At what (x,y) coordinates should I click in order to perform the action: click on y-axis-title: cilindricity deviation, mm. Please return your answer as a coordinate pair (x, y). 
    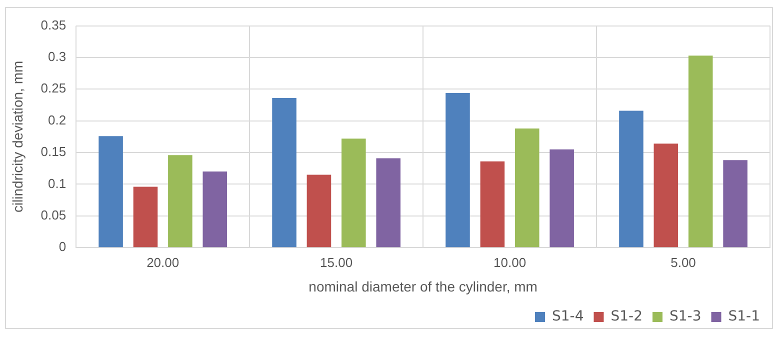
    Looking at the image, I should click on (17, 136).